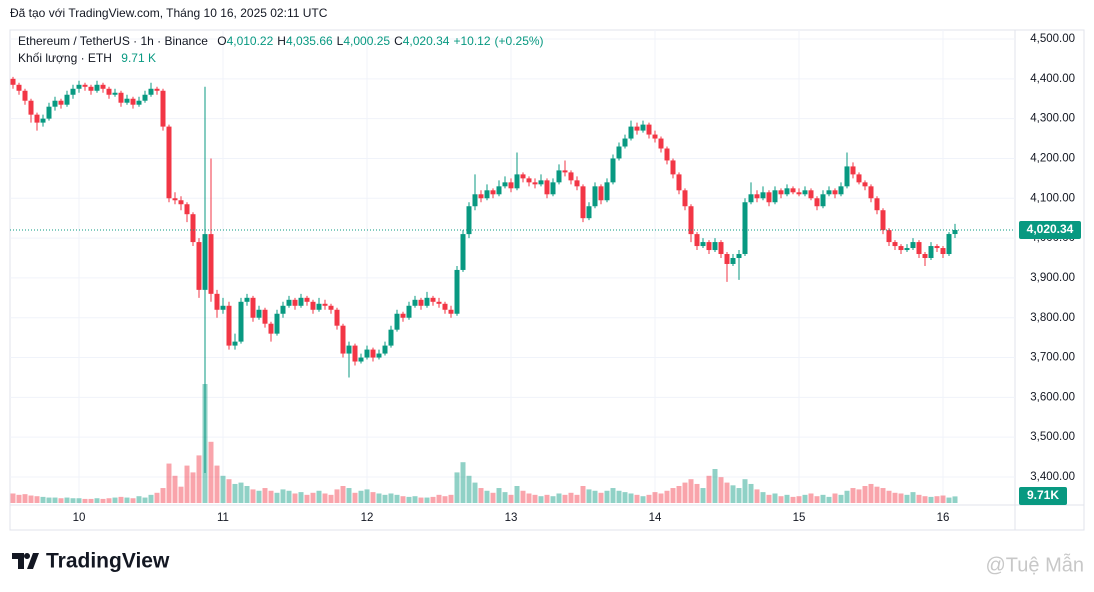 Image resolution: width=1094 pixels, height=592 pixels. I want to click on last-volume-label: 9.71K, so click(1043, 495).